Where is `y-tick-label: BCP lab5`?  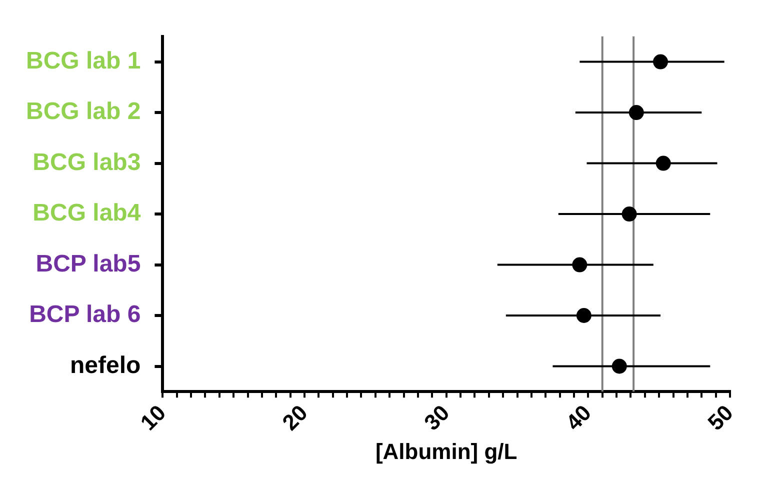
y-tick-label: BCP lab5 is located at coordinates (88, 264).